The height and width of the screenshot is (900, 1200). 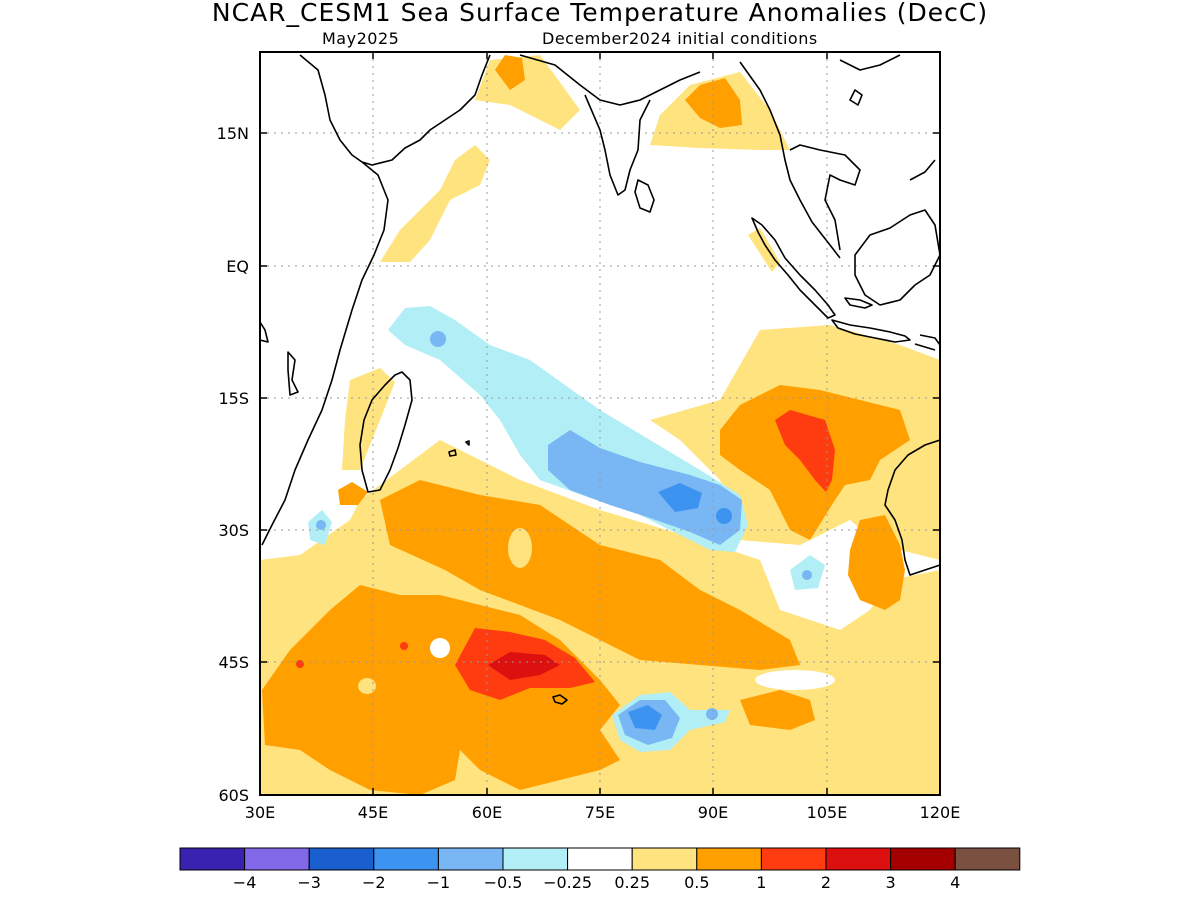 I want to click on anomaly-region-australia-orange, so click(x=876, y=562).